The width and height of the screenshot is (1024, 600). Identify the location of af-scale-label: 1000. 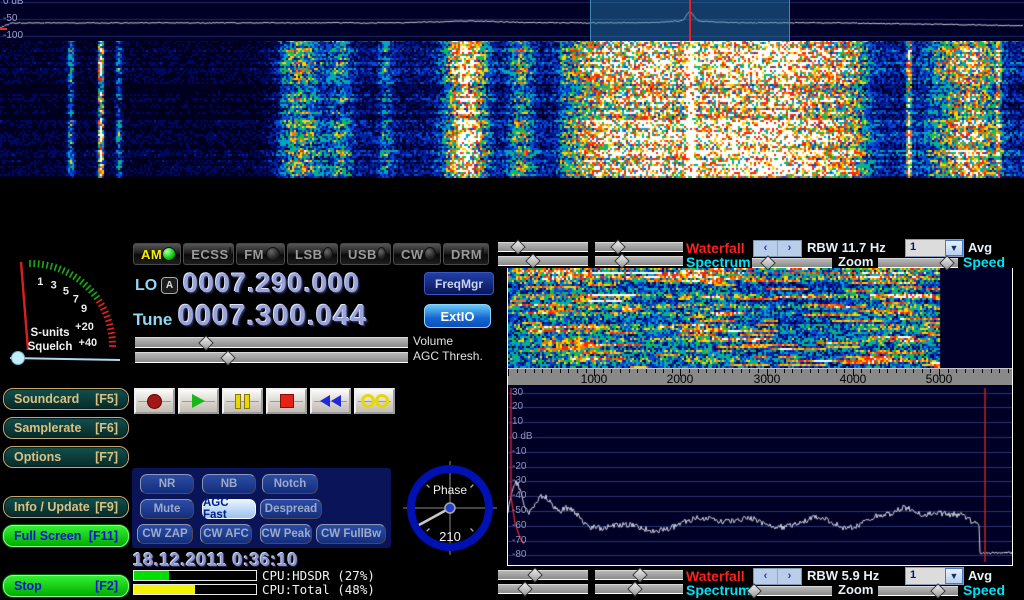
(594, 379).